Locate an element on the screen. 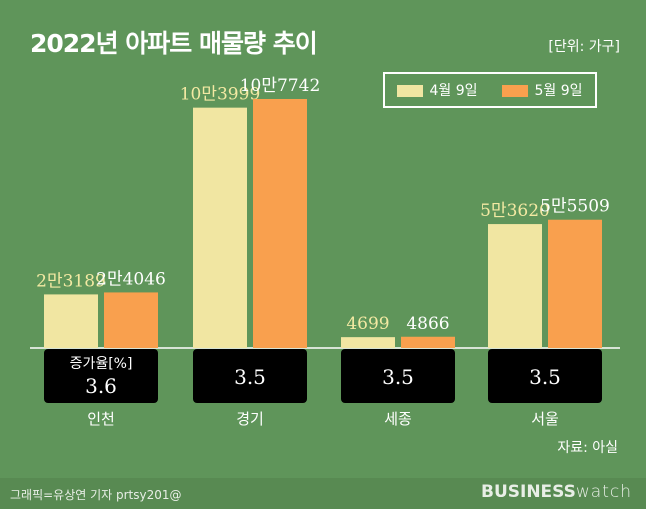 This screenshot has width=646, height=509. footer: 그래픽=유상연 기자 prtsy201@ BUSINESSwatch is located at coordinates (323, 493).